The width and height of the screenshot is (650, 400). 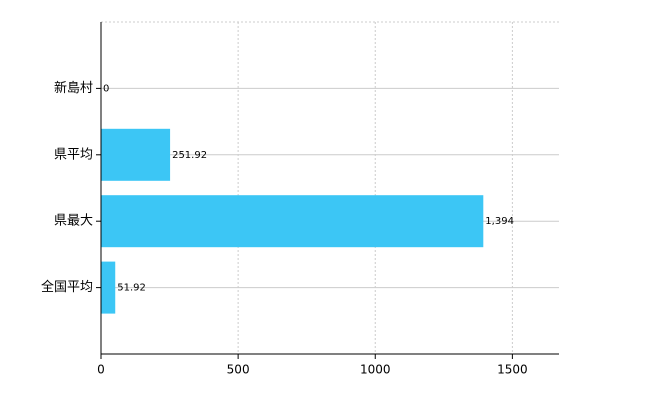 I want to click on y-tick-label: 県平均, so click(x=73, y=154).